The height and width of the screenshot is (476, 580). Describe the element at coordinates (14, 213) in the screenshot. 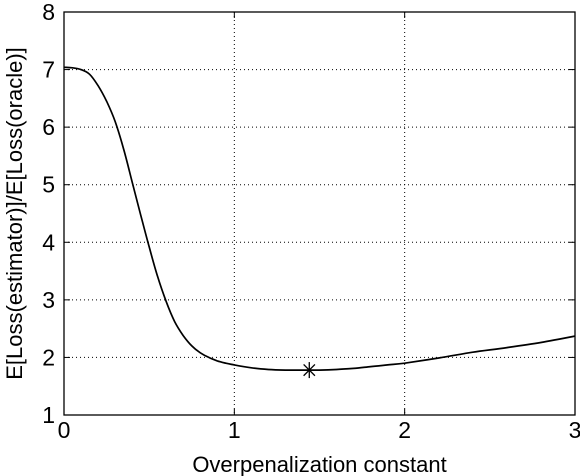

I see `y-axis-label: E[Loss(estimator)]/E[Loss(oracle)]` at that location.